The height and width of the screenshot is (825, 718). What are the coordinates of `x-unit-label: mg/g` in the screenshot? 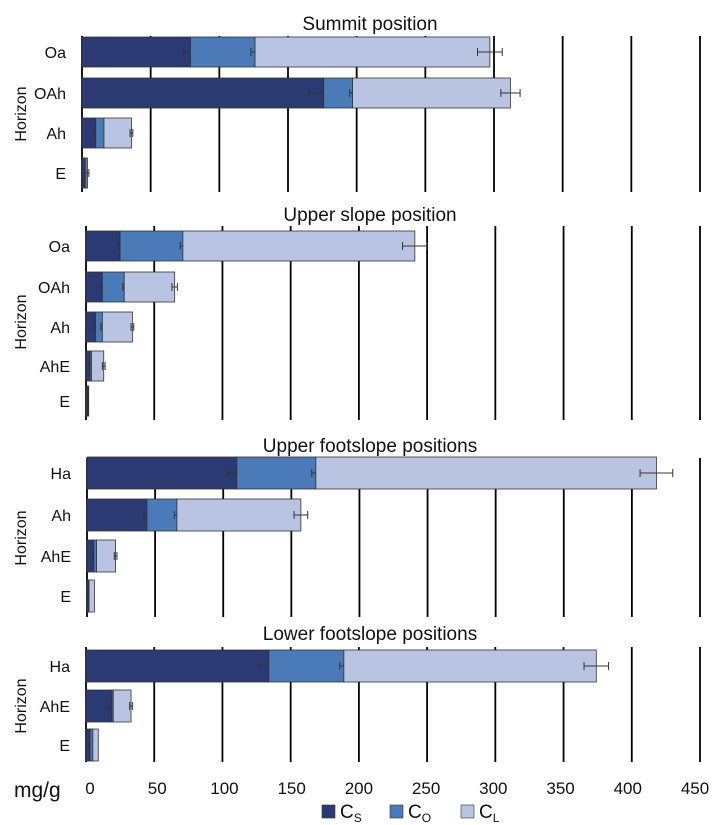 It's located at (37, 790).